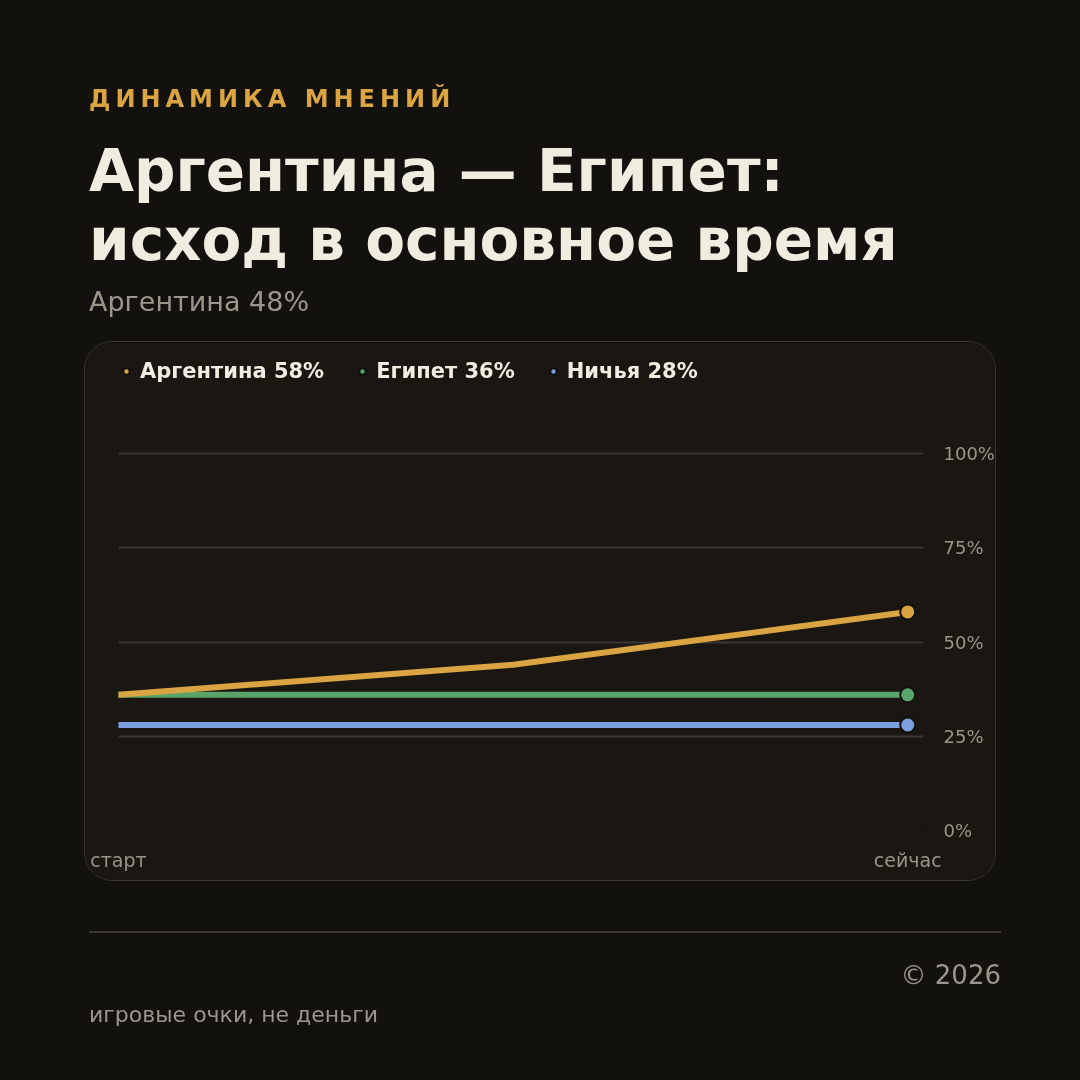 Image resolution: width=1080 pixels, height=1080 pixels. What do you see at coordinates (969, 454) in the screenshot?
I see `y-tick-label: 100%` at bounding box center [969, 454].